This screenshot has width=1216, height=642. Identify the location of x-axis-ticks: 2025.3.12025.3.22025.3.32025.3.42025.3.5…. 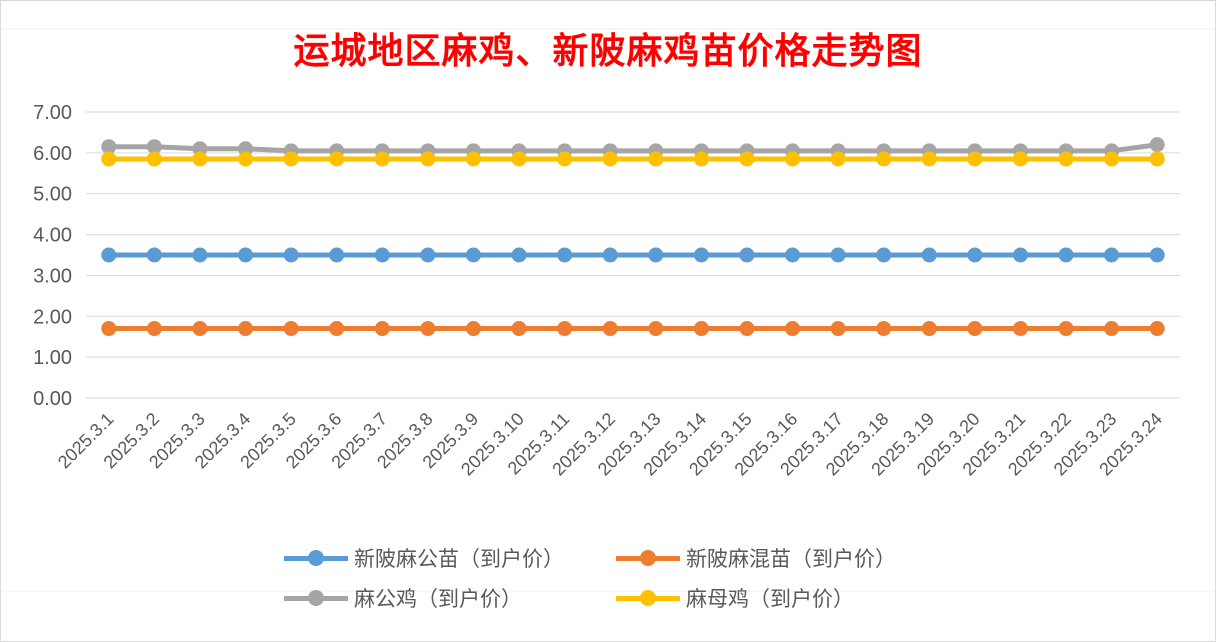
(610, 444).